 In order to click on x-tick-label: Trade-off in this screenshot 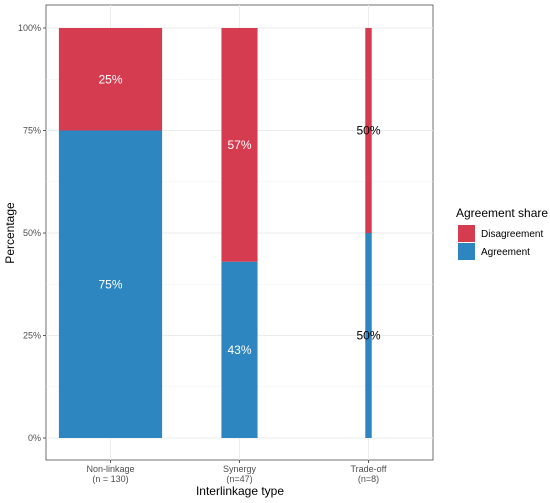, I will do `click(368, 469)`.